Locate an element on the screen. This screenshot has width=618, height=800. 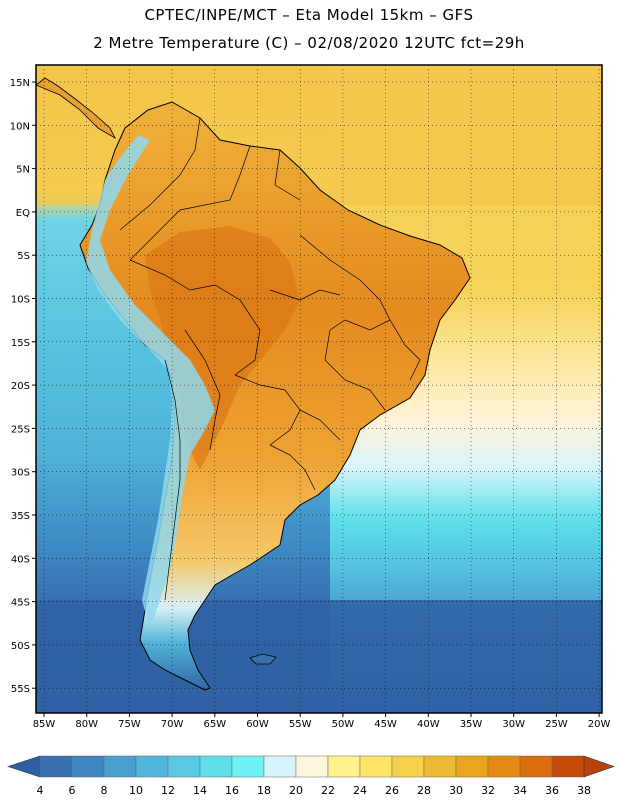
lon-label: 55W is located at coordinates (300, 724).